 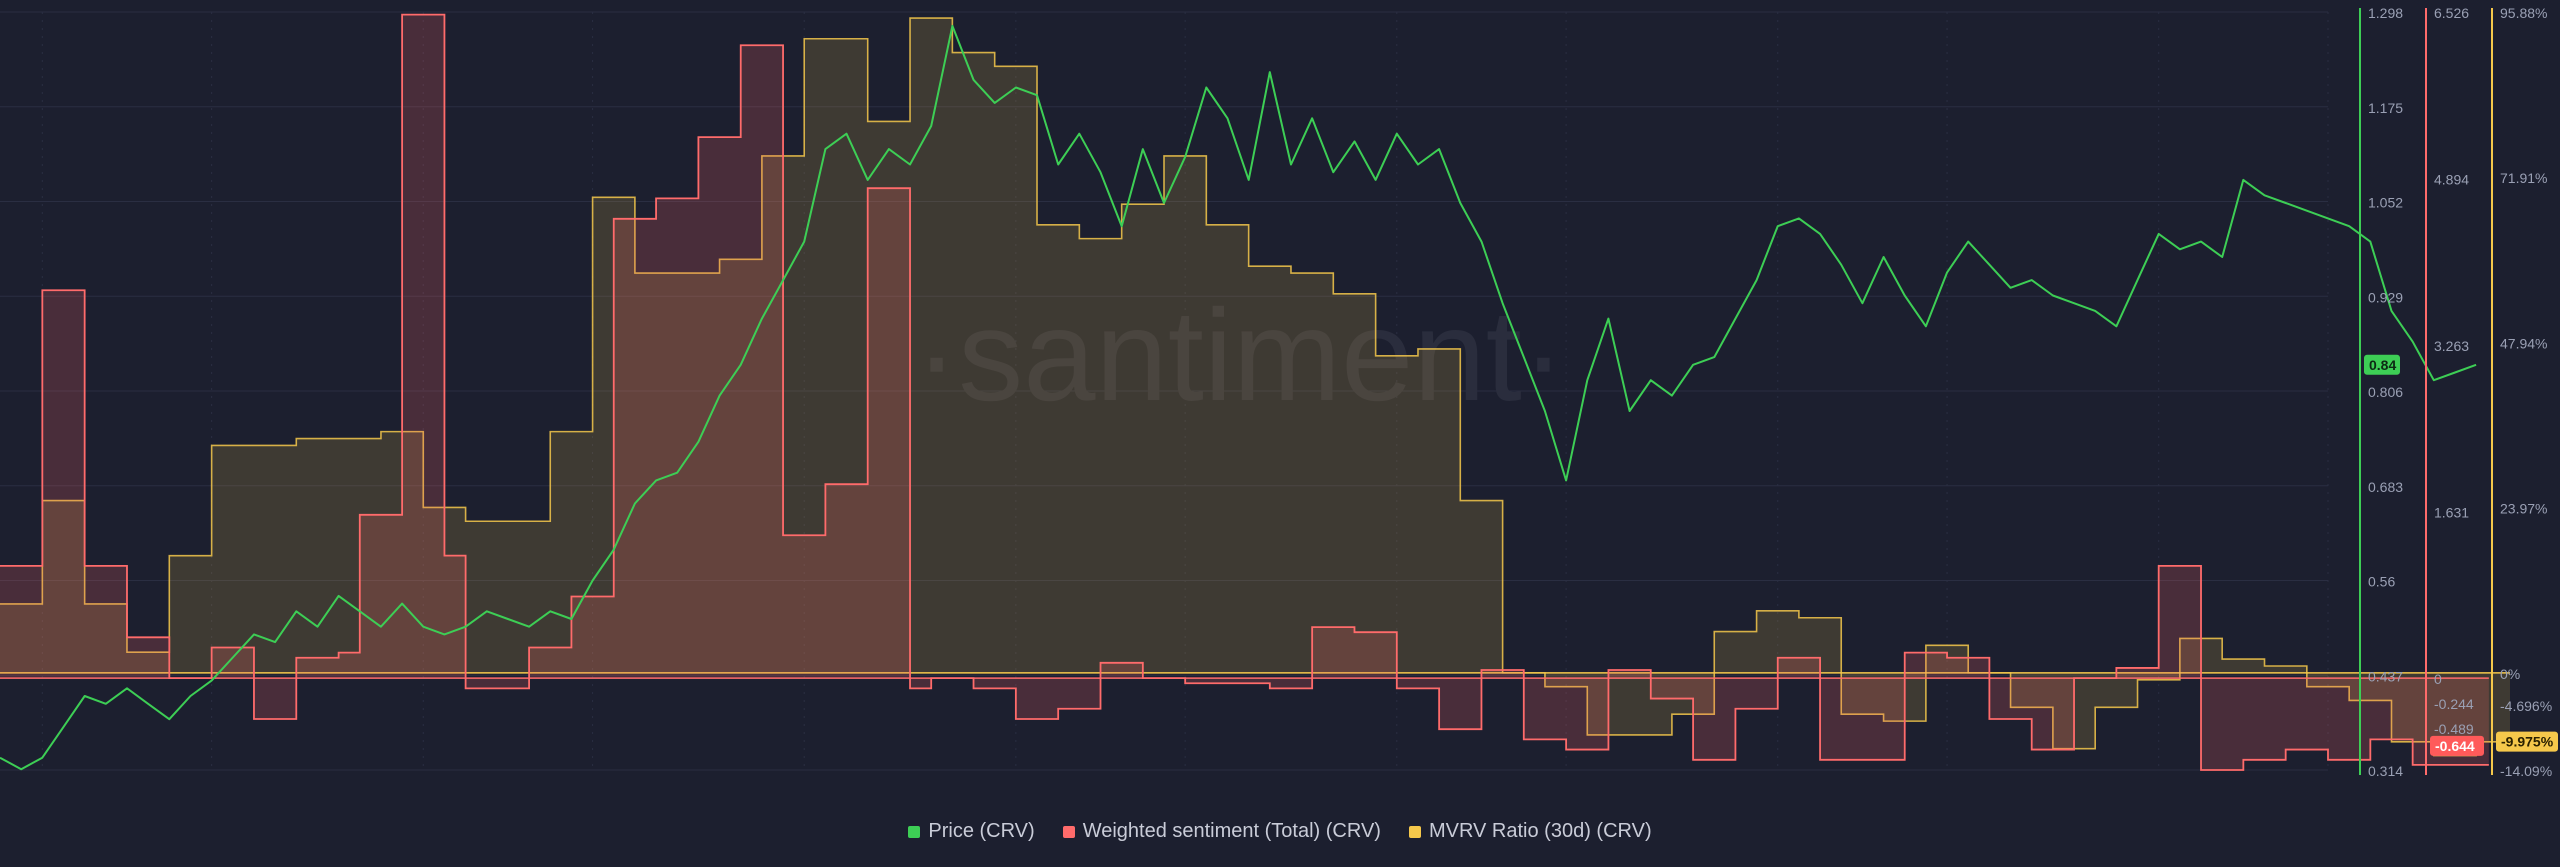 What do you see at coordinates (2385, 13) in the screenshot?
I see `price-tick-label: 1.298` at bounding box center [2385, 13].